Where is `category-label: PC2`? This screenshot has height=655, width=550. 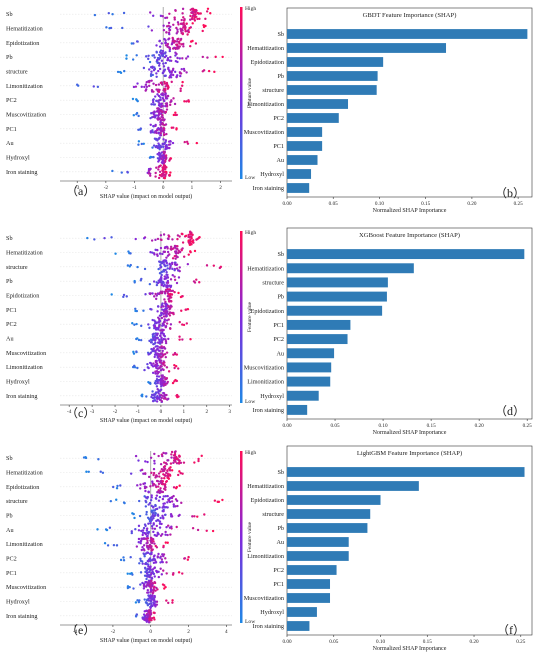 category-label: PC2 is located at coordinates (278, 118).